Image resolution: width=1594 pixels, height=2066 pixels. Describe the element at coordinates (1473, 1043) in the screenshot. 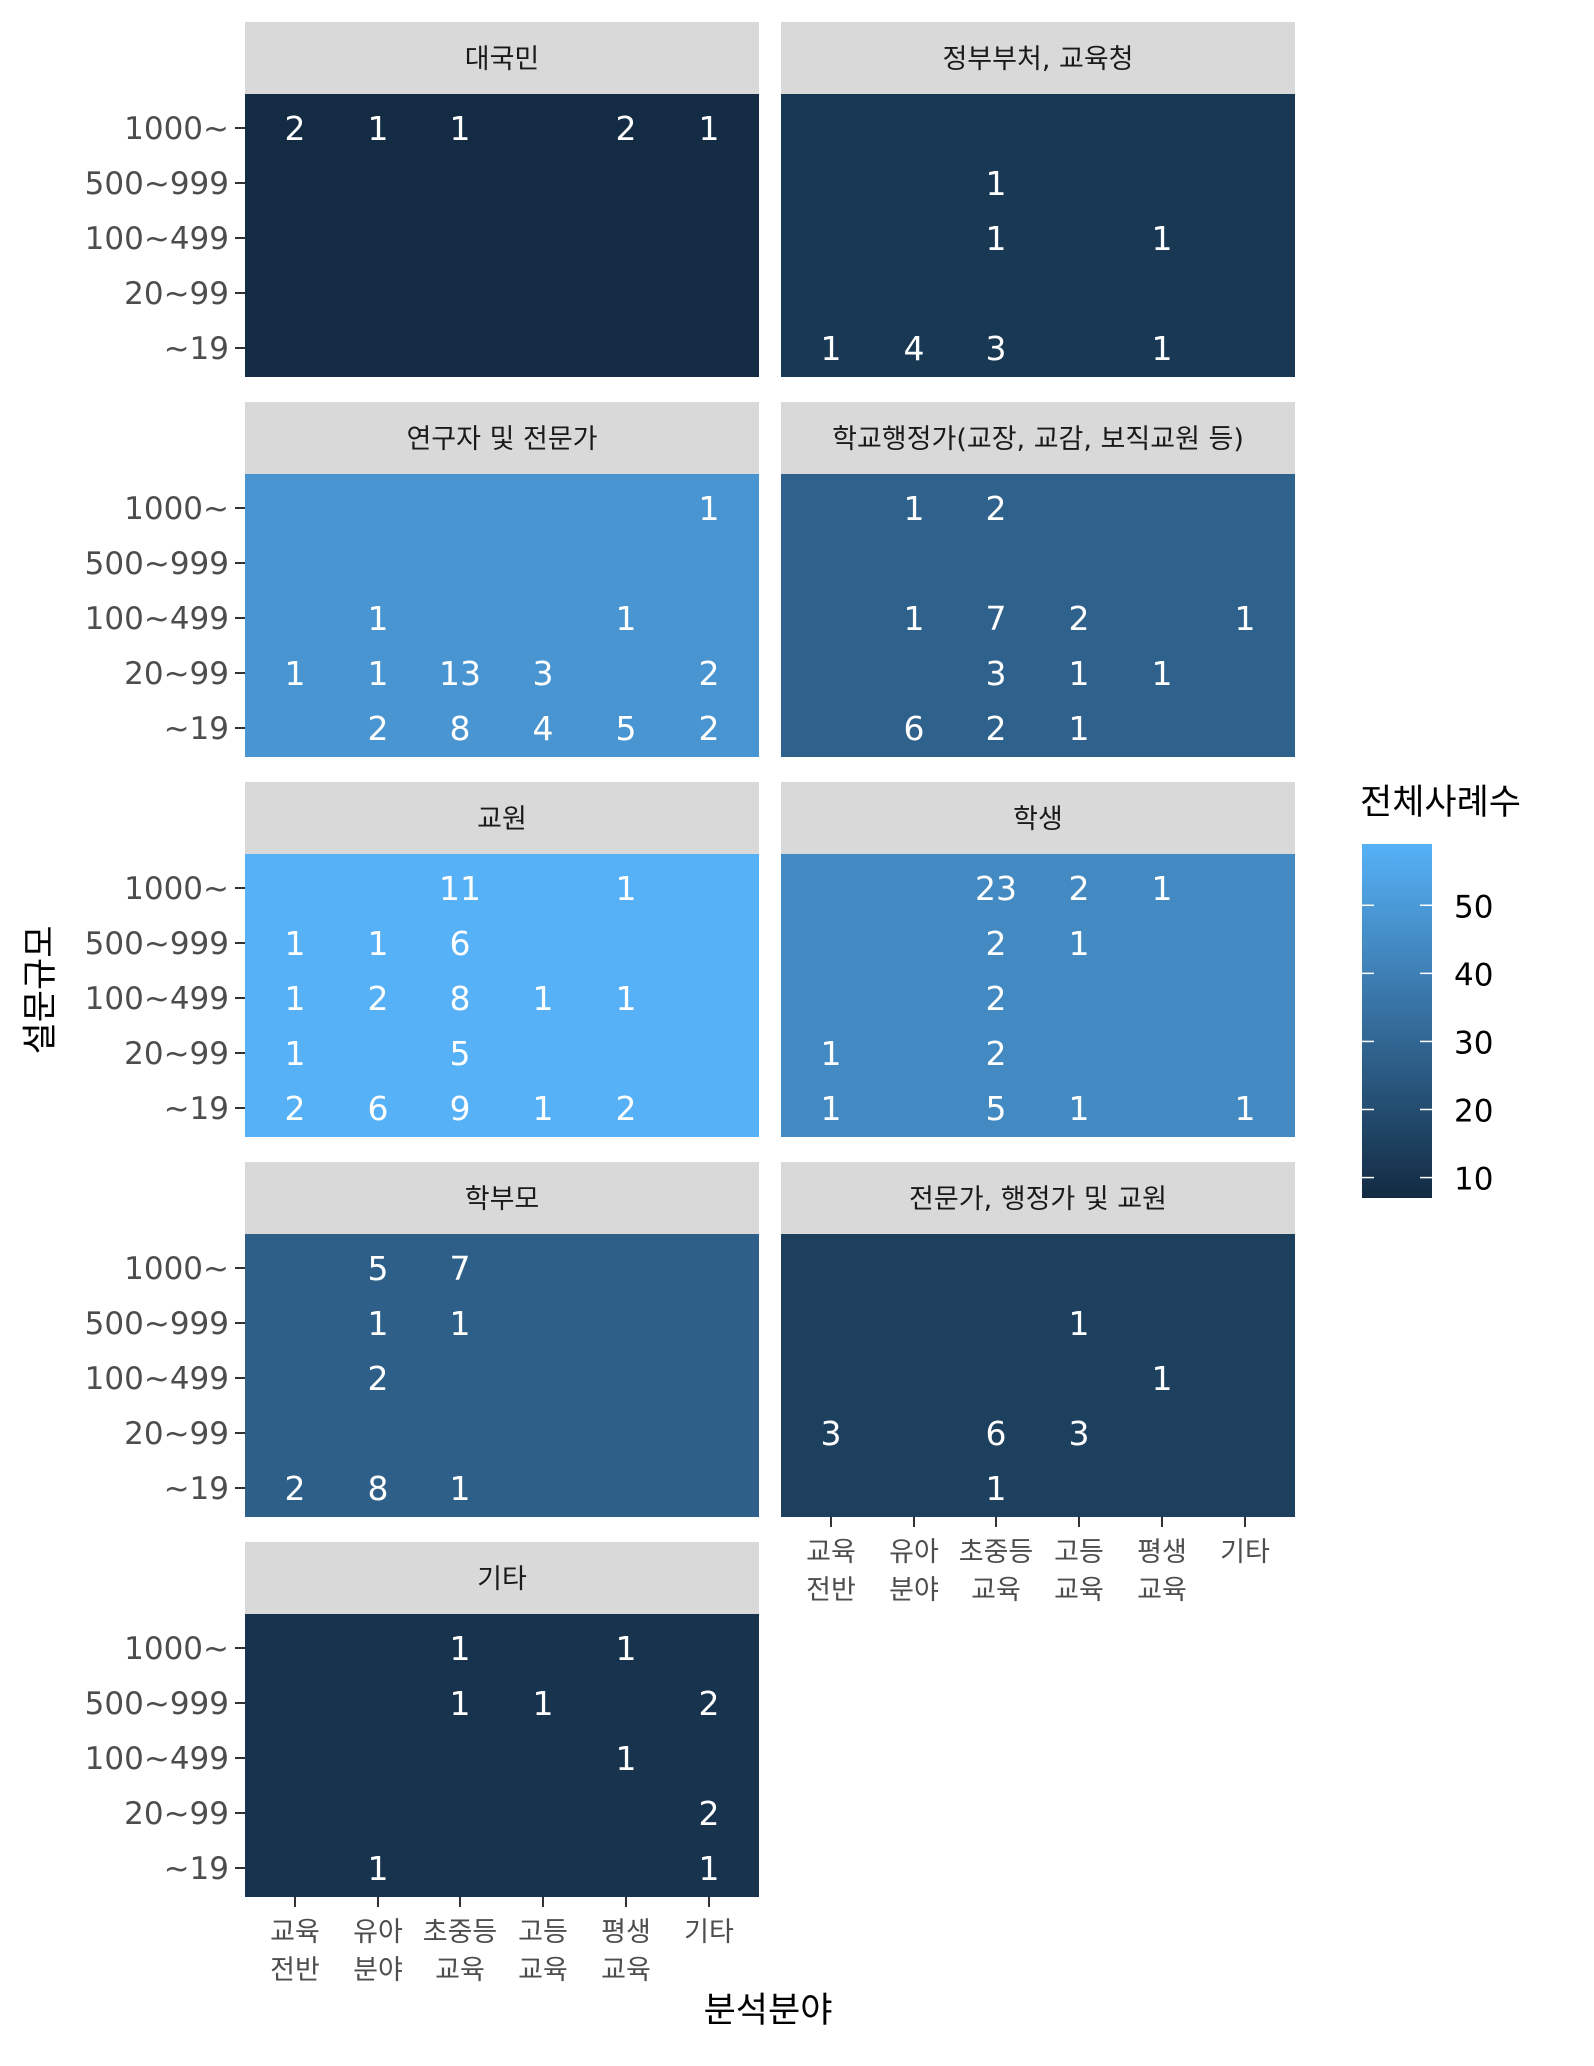

I see `legend-tick-label: 30` at that location.